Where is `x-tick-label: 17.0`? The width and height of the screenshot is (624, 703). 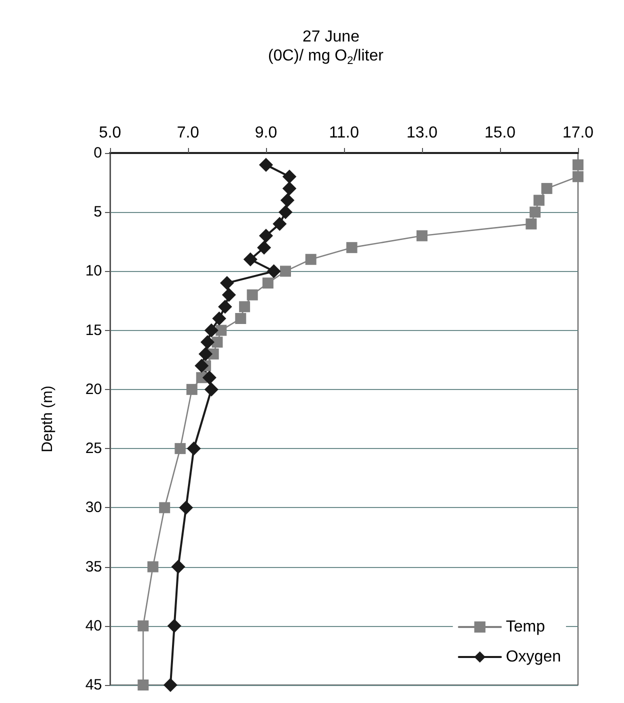 x-tick-label: 17.0 is located at coordinates (578, 133).